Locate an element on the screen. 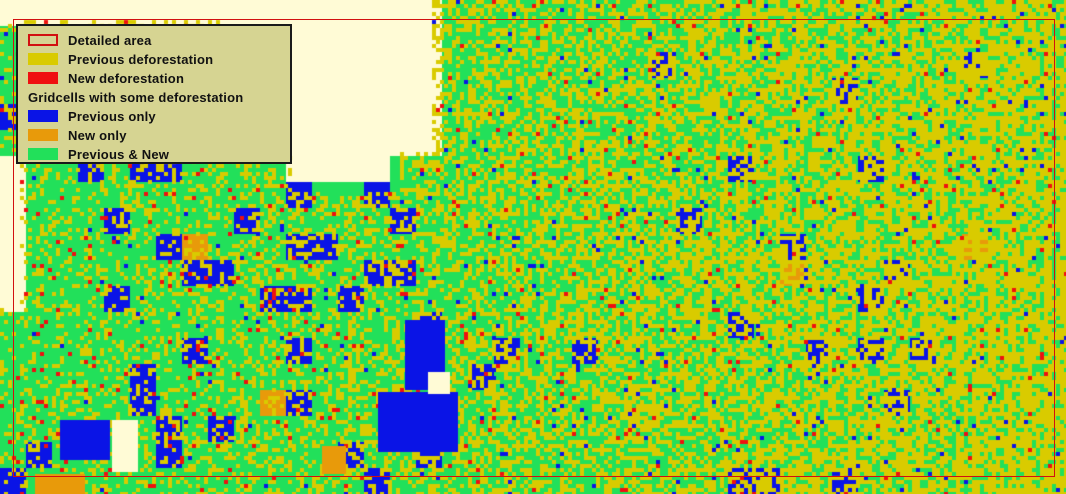 This screenshot has height=494, width=1066. legend-heading-gridcells: Gridcells with some deforestation is located at coordinates (155, 97).